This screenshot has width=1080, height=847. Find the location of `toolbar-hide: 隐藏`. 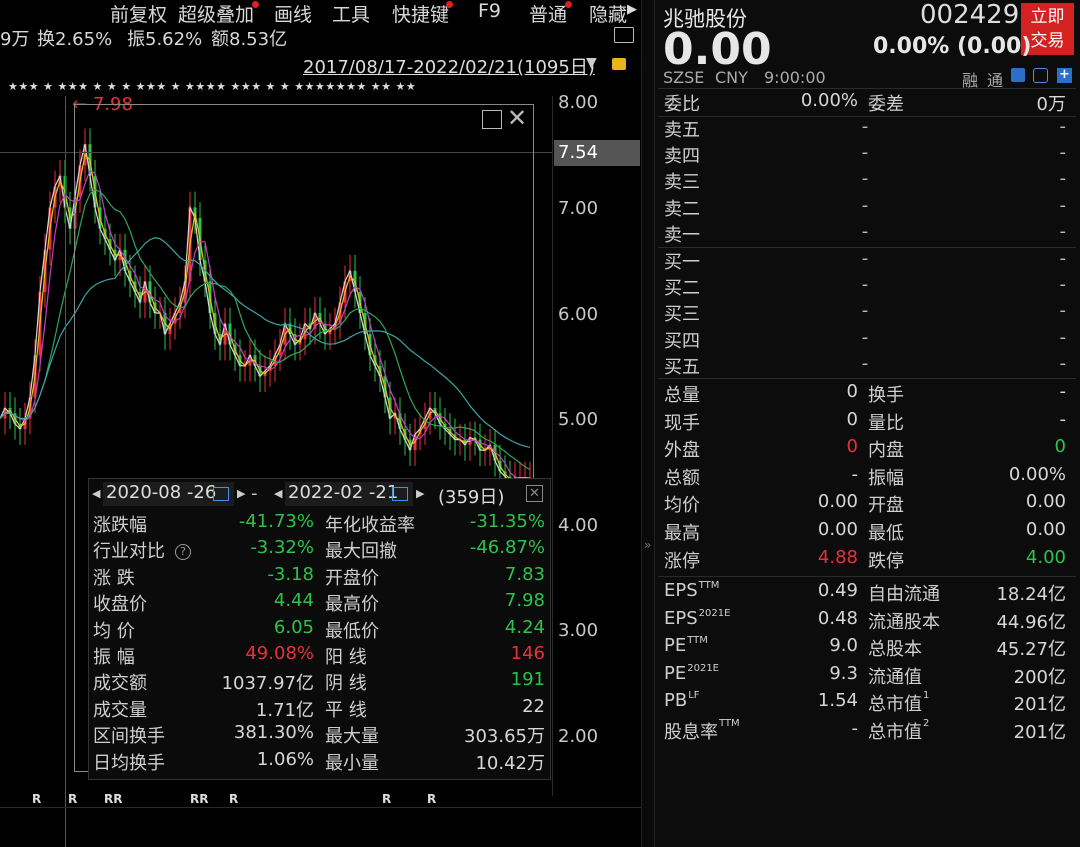

toolbar-hide: 隐藏 is located at coordinates (608, 15).